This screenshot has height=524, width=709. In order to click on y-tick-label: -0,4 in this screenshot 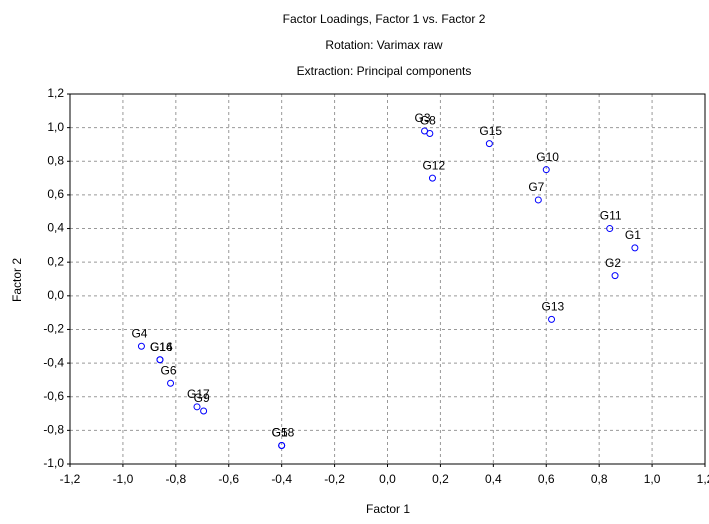, I will do `click(53, 362)`.